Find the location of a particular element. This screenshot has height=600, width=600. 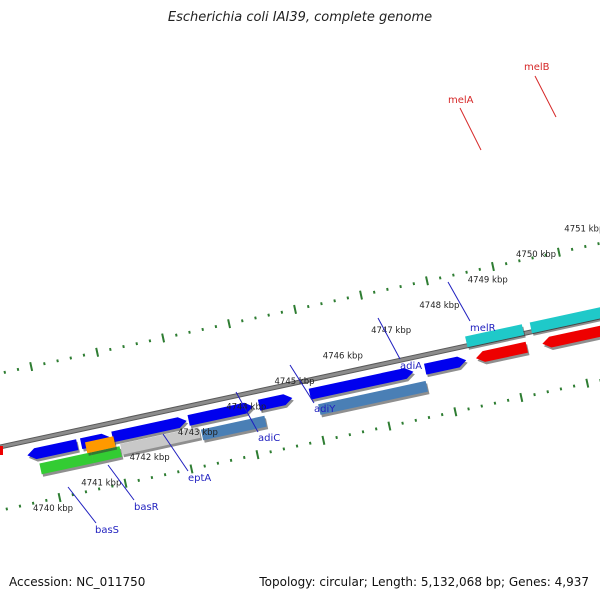

scale-label: 4744 kbp is located at coordinates (246, 407).